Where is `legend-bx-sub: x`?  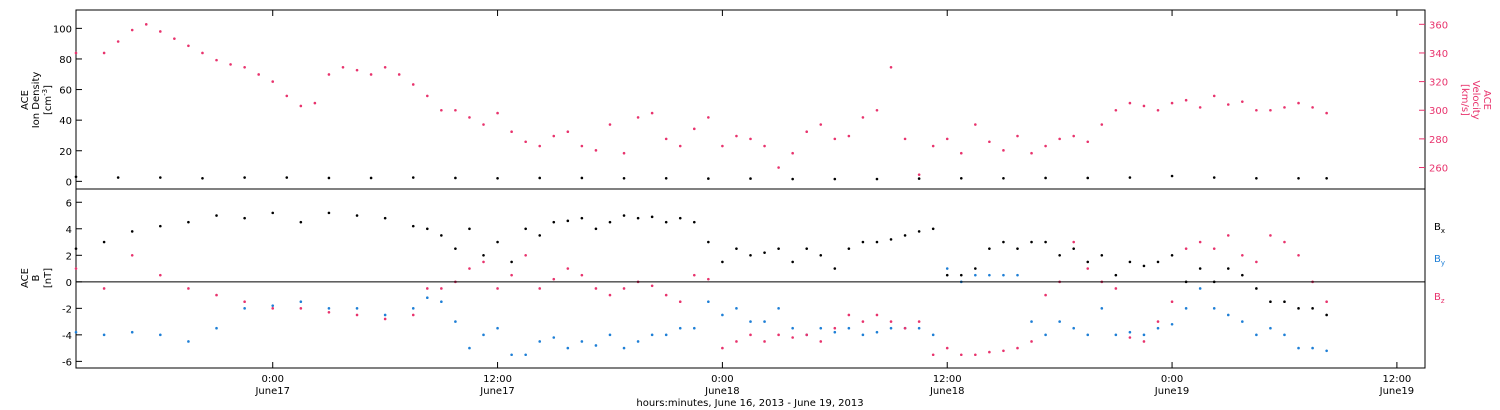 legend-bx-sub: x is located at coordinates (1443, 231).